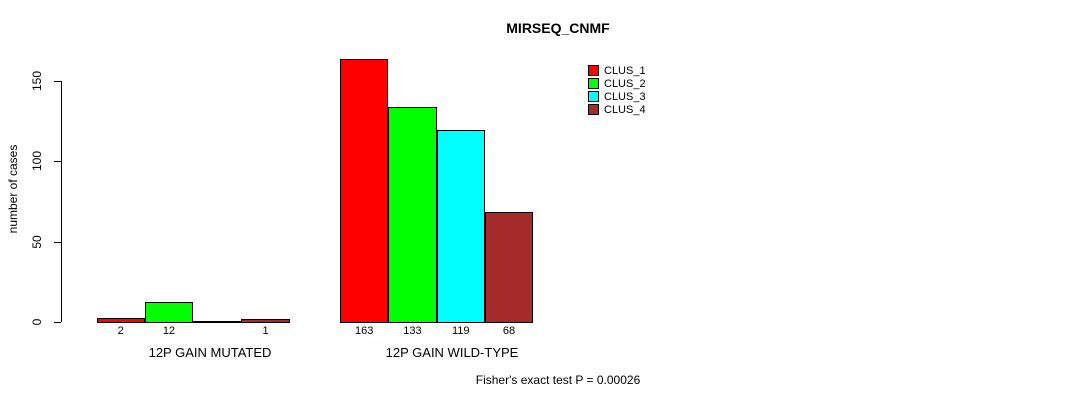 The image size is (1090, 400). What do you see at coordinates (364, 191) in the screenshot?
I see `bar-clus_1-group2` at bounding box center [364, 191].